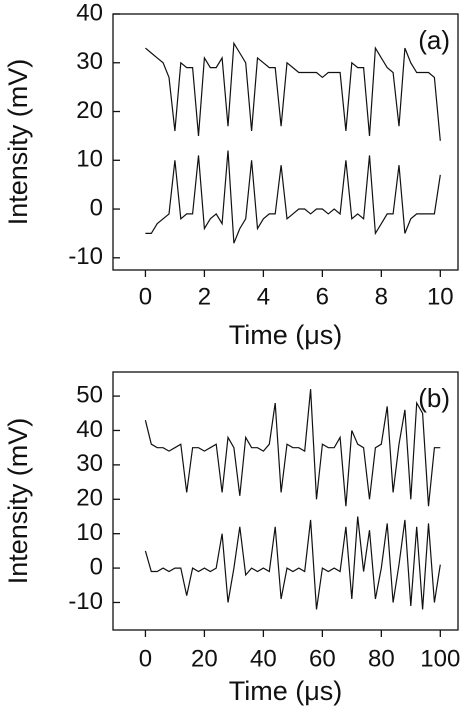 The width and height of the screenshot is (472, 712). What do you see at coordinates (204, 658) in the screenshot?
I see `x-tick-label: 20` at bounding box center [204, 658].